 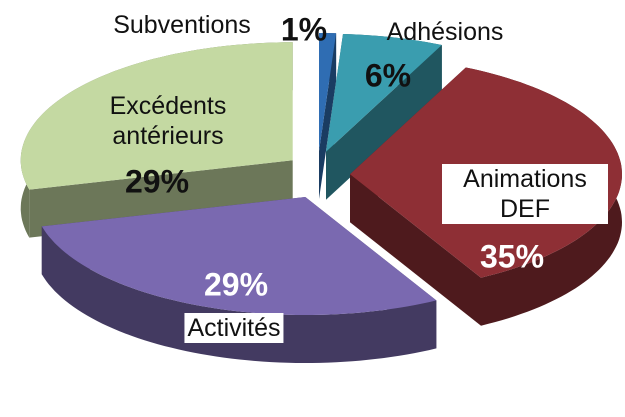 What do you see at coordinates (512, 256) in the screenshot?
I see `value-label: 35%` at bounding box center [512, 256].